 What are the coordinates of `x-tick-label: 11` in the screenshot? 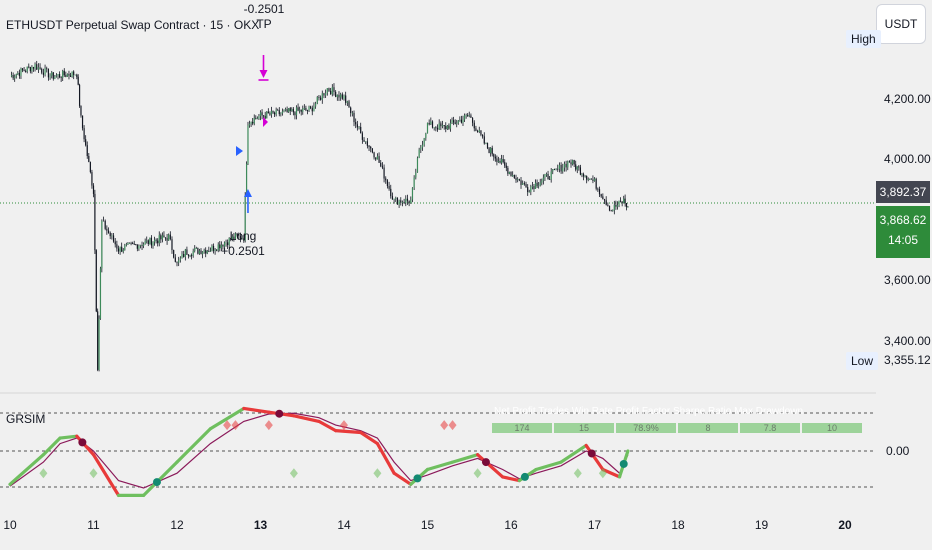 It's located at (93, 525).